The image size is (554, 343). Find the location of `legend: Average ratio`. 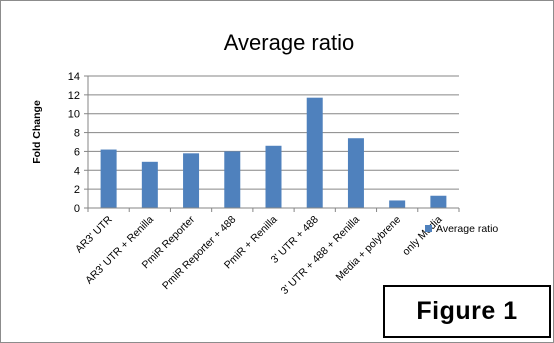

legend: Average ratio is located at coordinates (461, 229).